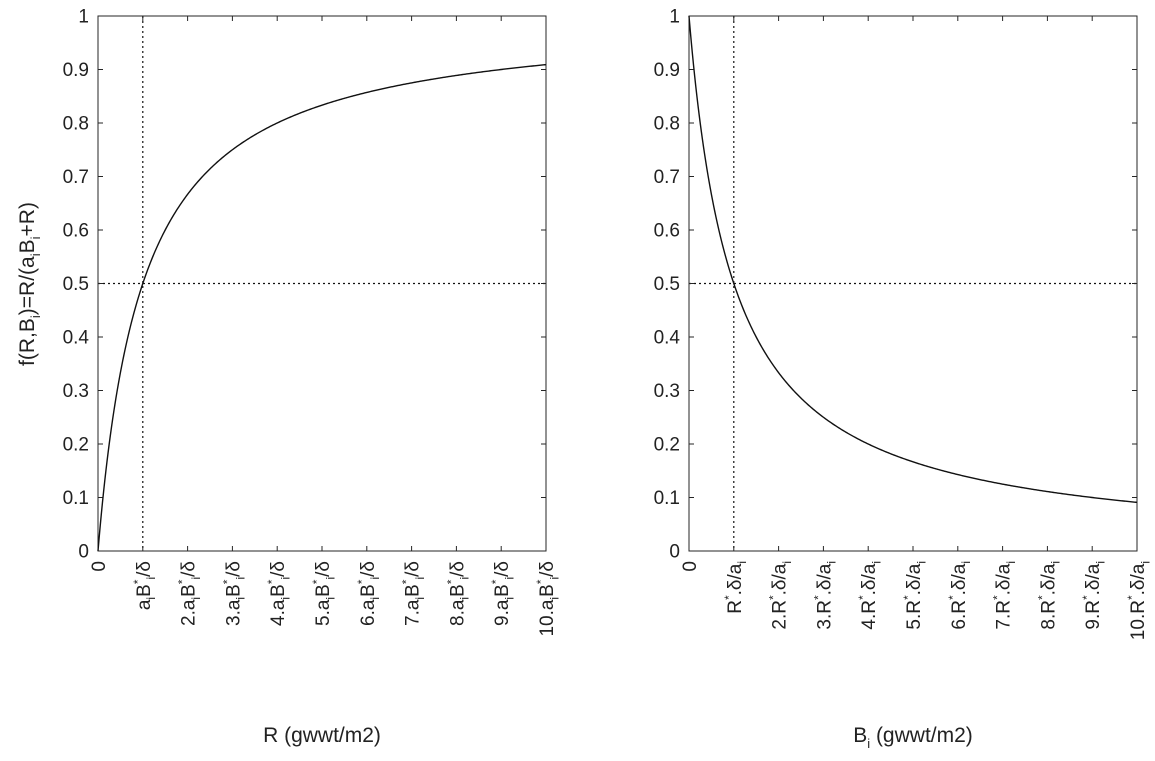 The height and width of the screenshot is (761, 1155). What do you see at coordinates (1138, 600) in the screenshot?
I see `x-tick-label: 10.R*.δ/ai` at bounding box center [1138, 600].